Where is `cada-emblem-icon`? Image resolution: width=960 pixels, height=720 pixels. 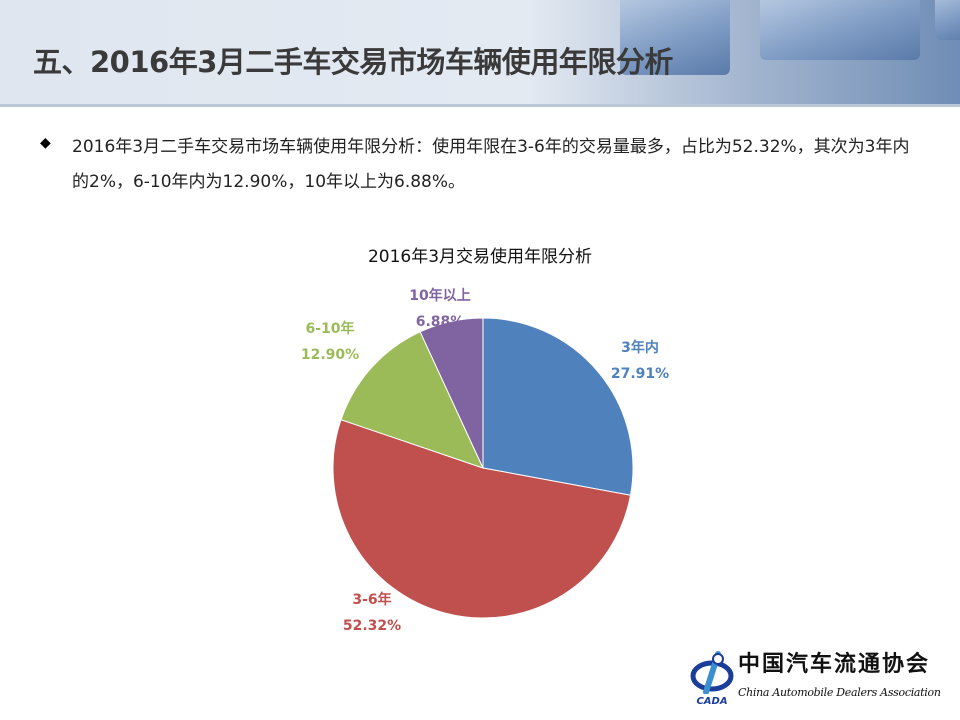
cada-emblem-icon is located at coordinates (712, 672).